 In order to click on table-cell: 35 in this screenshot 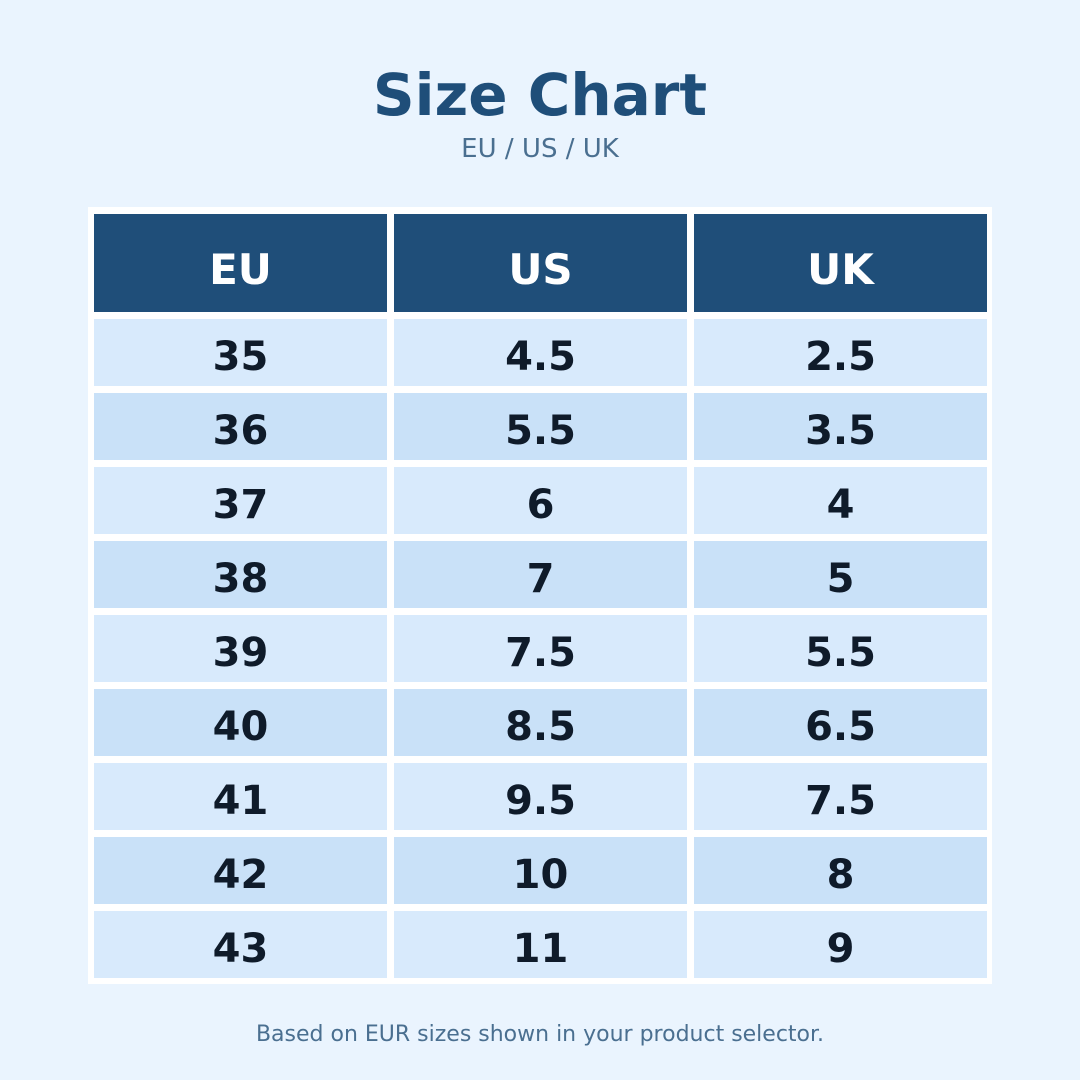, I will do `click(240, 352)`.